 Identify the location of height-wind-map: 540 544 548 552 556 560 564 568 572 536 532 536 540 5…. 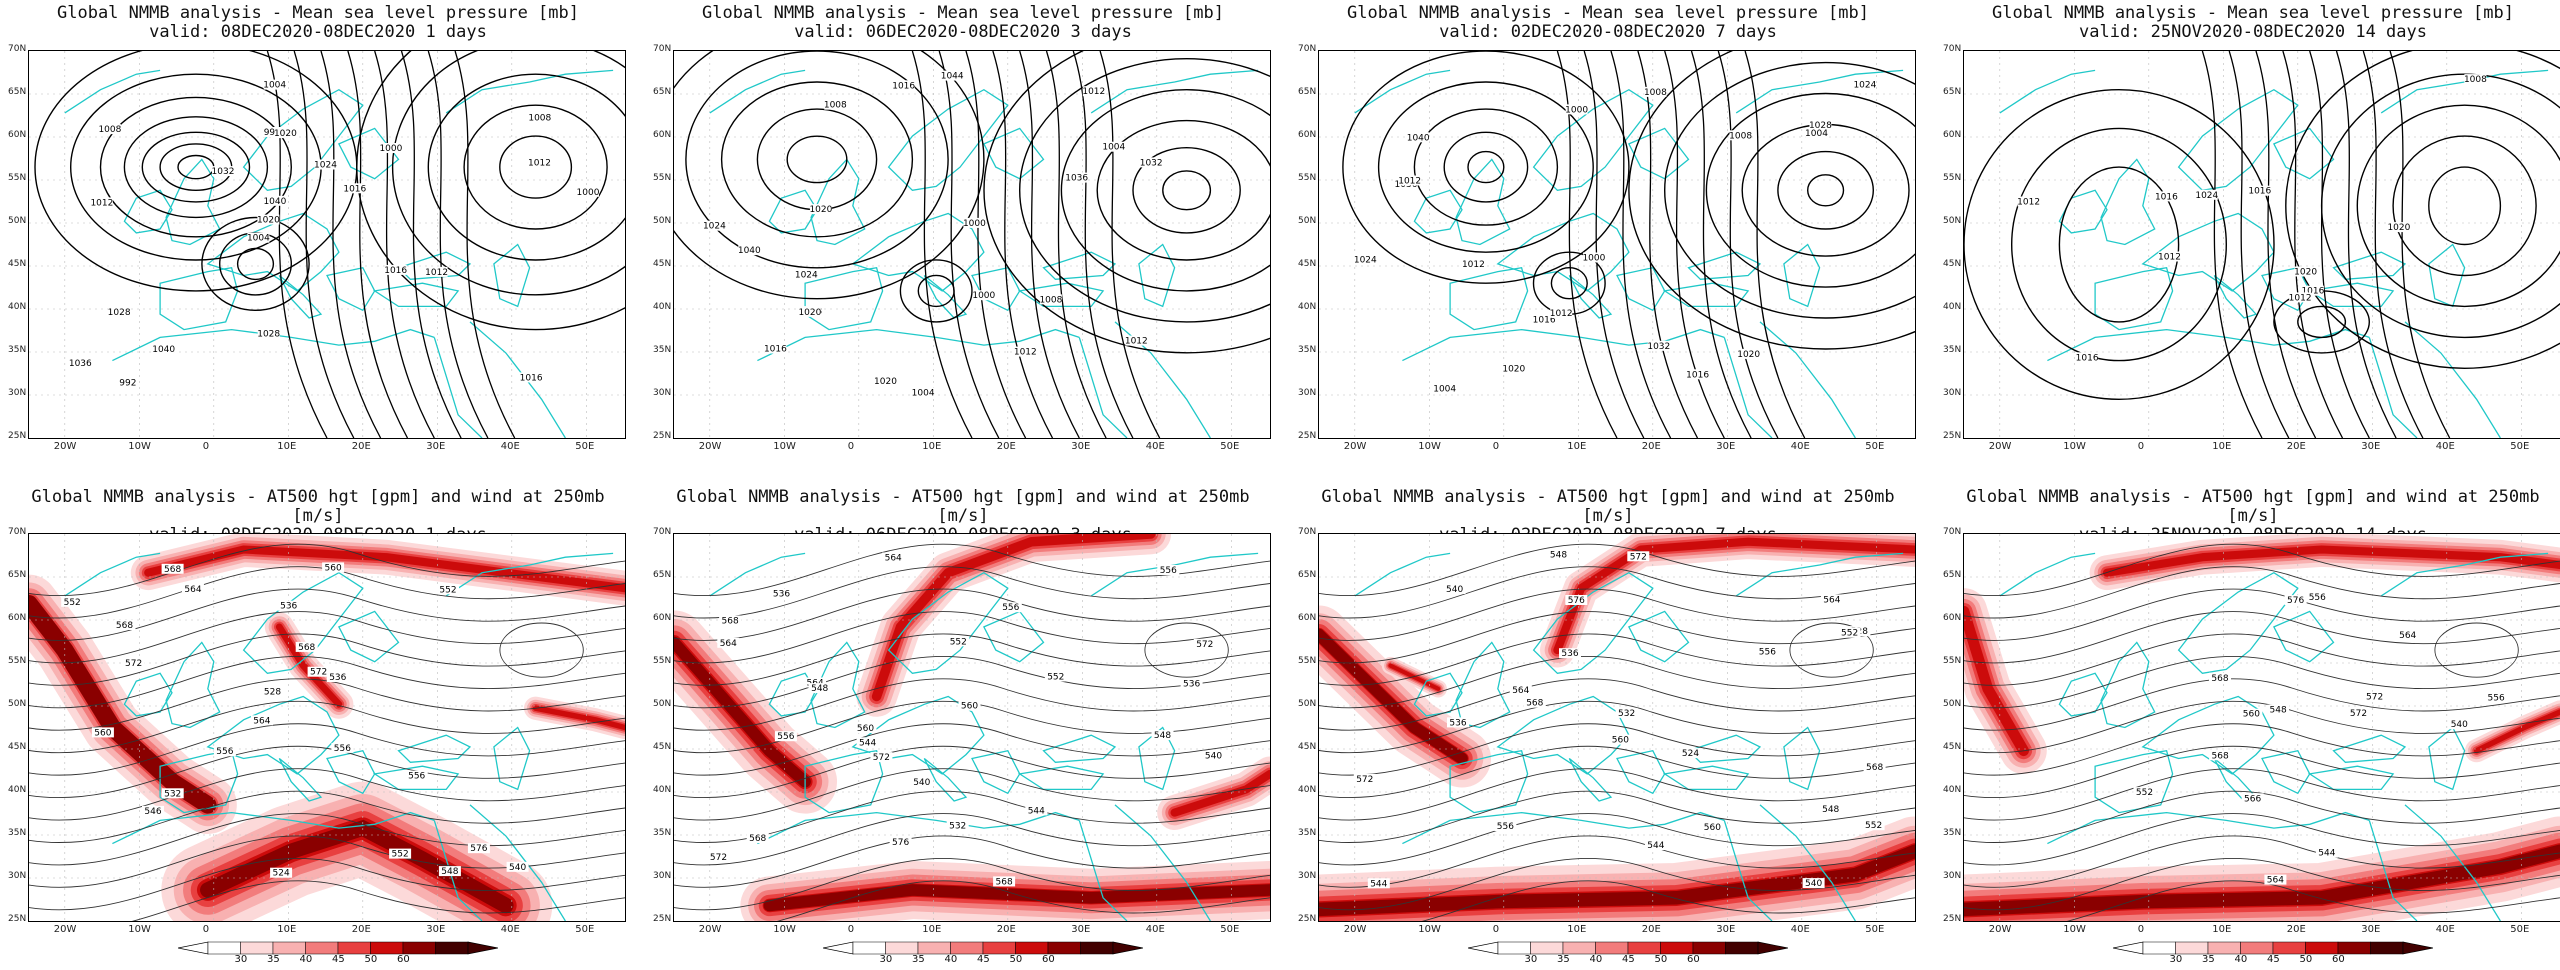
(972, 727).